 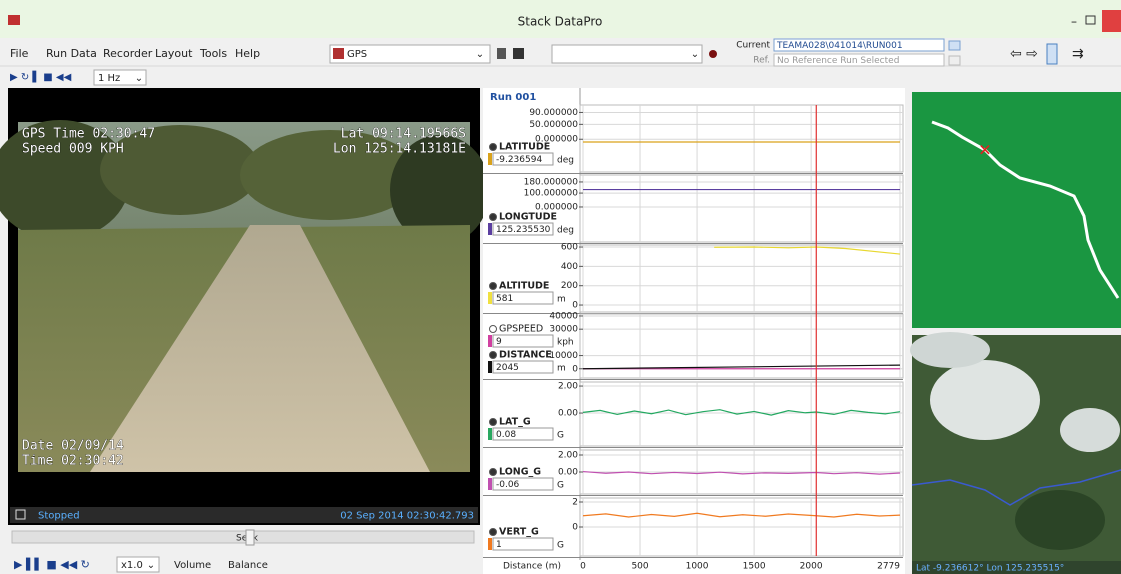 What do you see at coordinates (561, 369) in the screenshot?
I see `channel-unit: m` at bounding box center [561, 369].